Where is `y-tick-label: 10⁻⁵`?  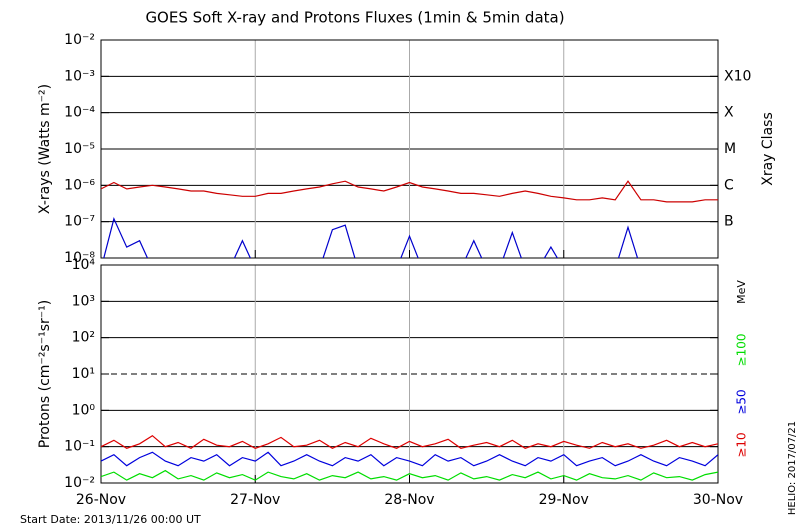
y-tick-label: 10⁻⁵ is located at coordinates (79, 149).